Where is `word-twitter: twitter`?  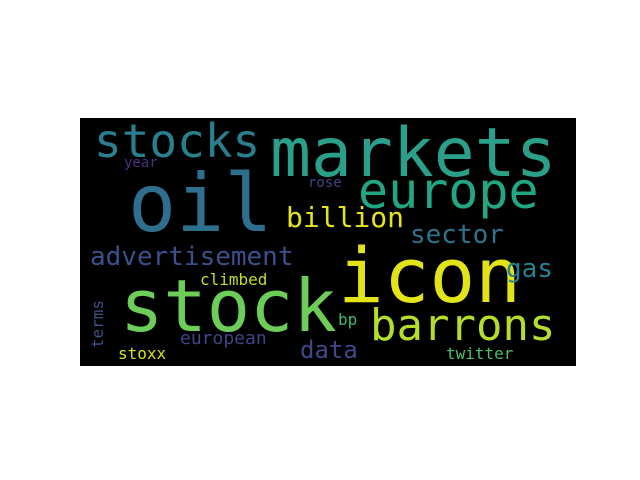 word-twitter: twitter is located at coordinates (480, 353).